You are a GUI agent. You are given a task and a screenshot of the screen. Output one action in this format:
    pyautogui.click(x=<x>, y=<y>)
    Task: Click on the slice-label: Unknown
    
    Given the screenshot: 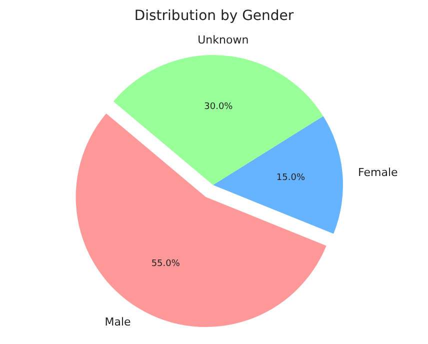 What is the action you would take?
    pyautogui.click(x=223, y=39)
    